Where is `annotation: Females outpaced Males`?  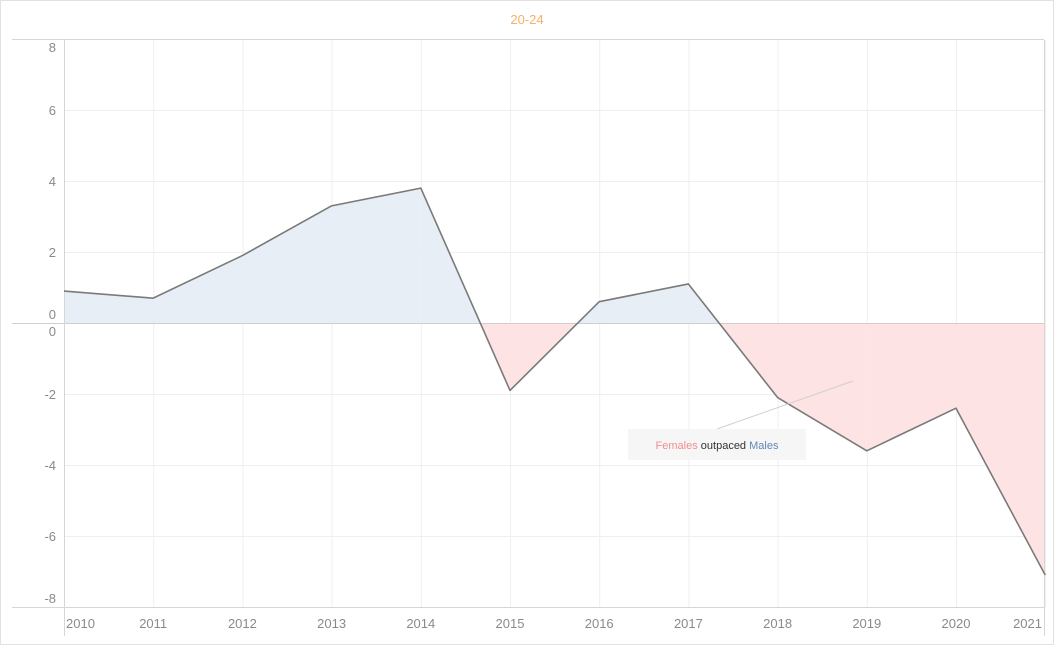 annotation: Females outpaced Males is located at coordinates (741, 420).